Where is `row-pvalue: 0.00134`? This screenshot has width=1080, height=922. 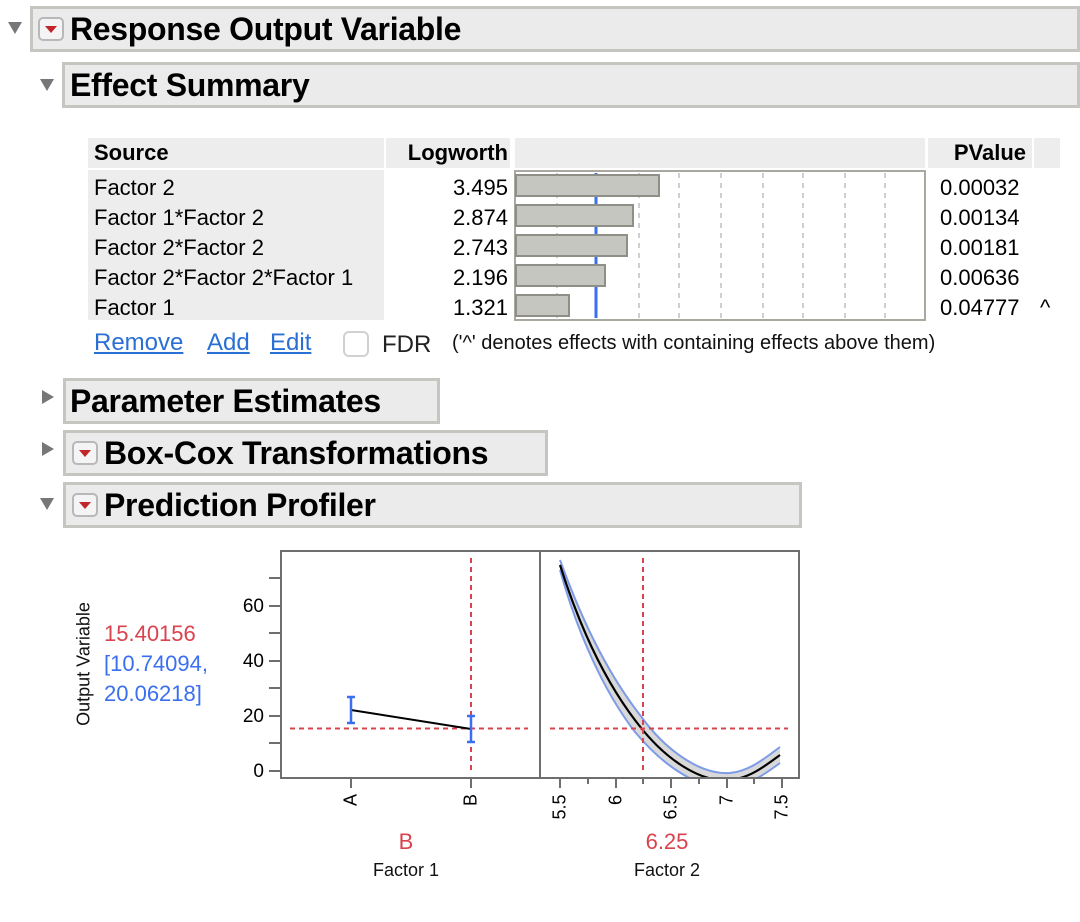 row-pvalue: 0.00134 is located at coordinates (980, 217).